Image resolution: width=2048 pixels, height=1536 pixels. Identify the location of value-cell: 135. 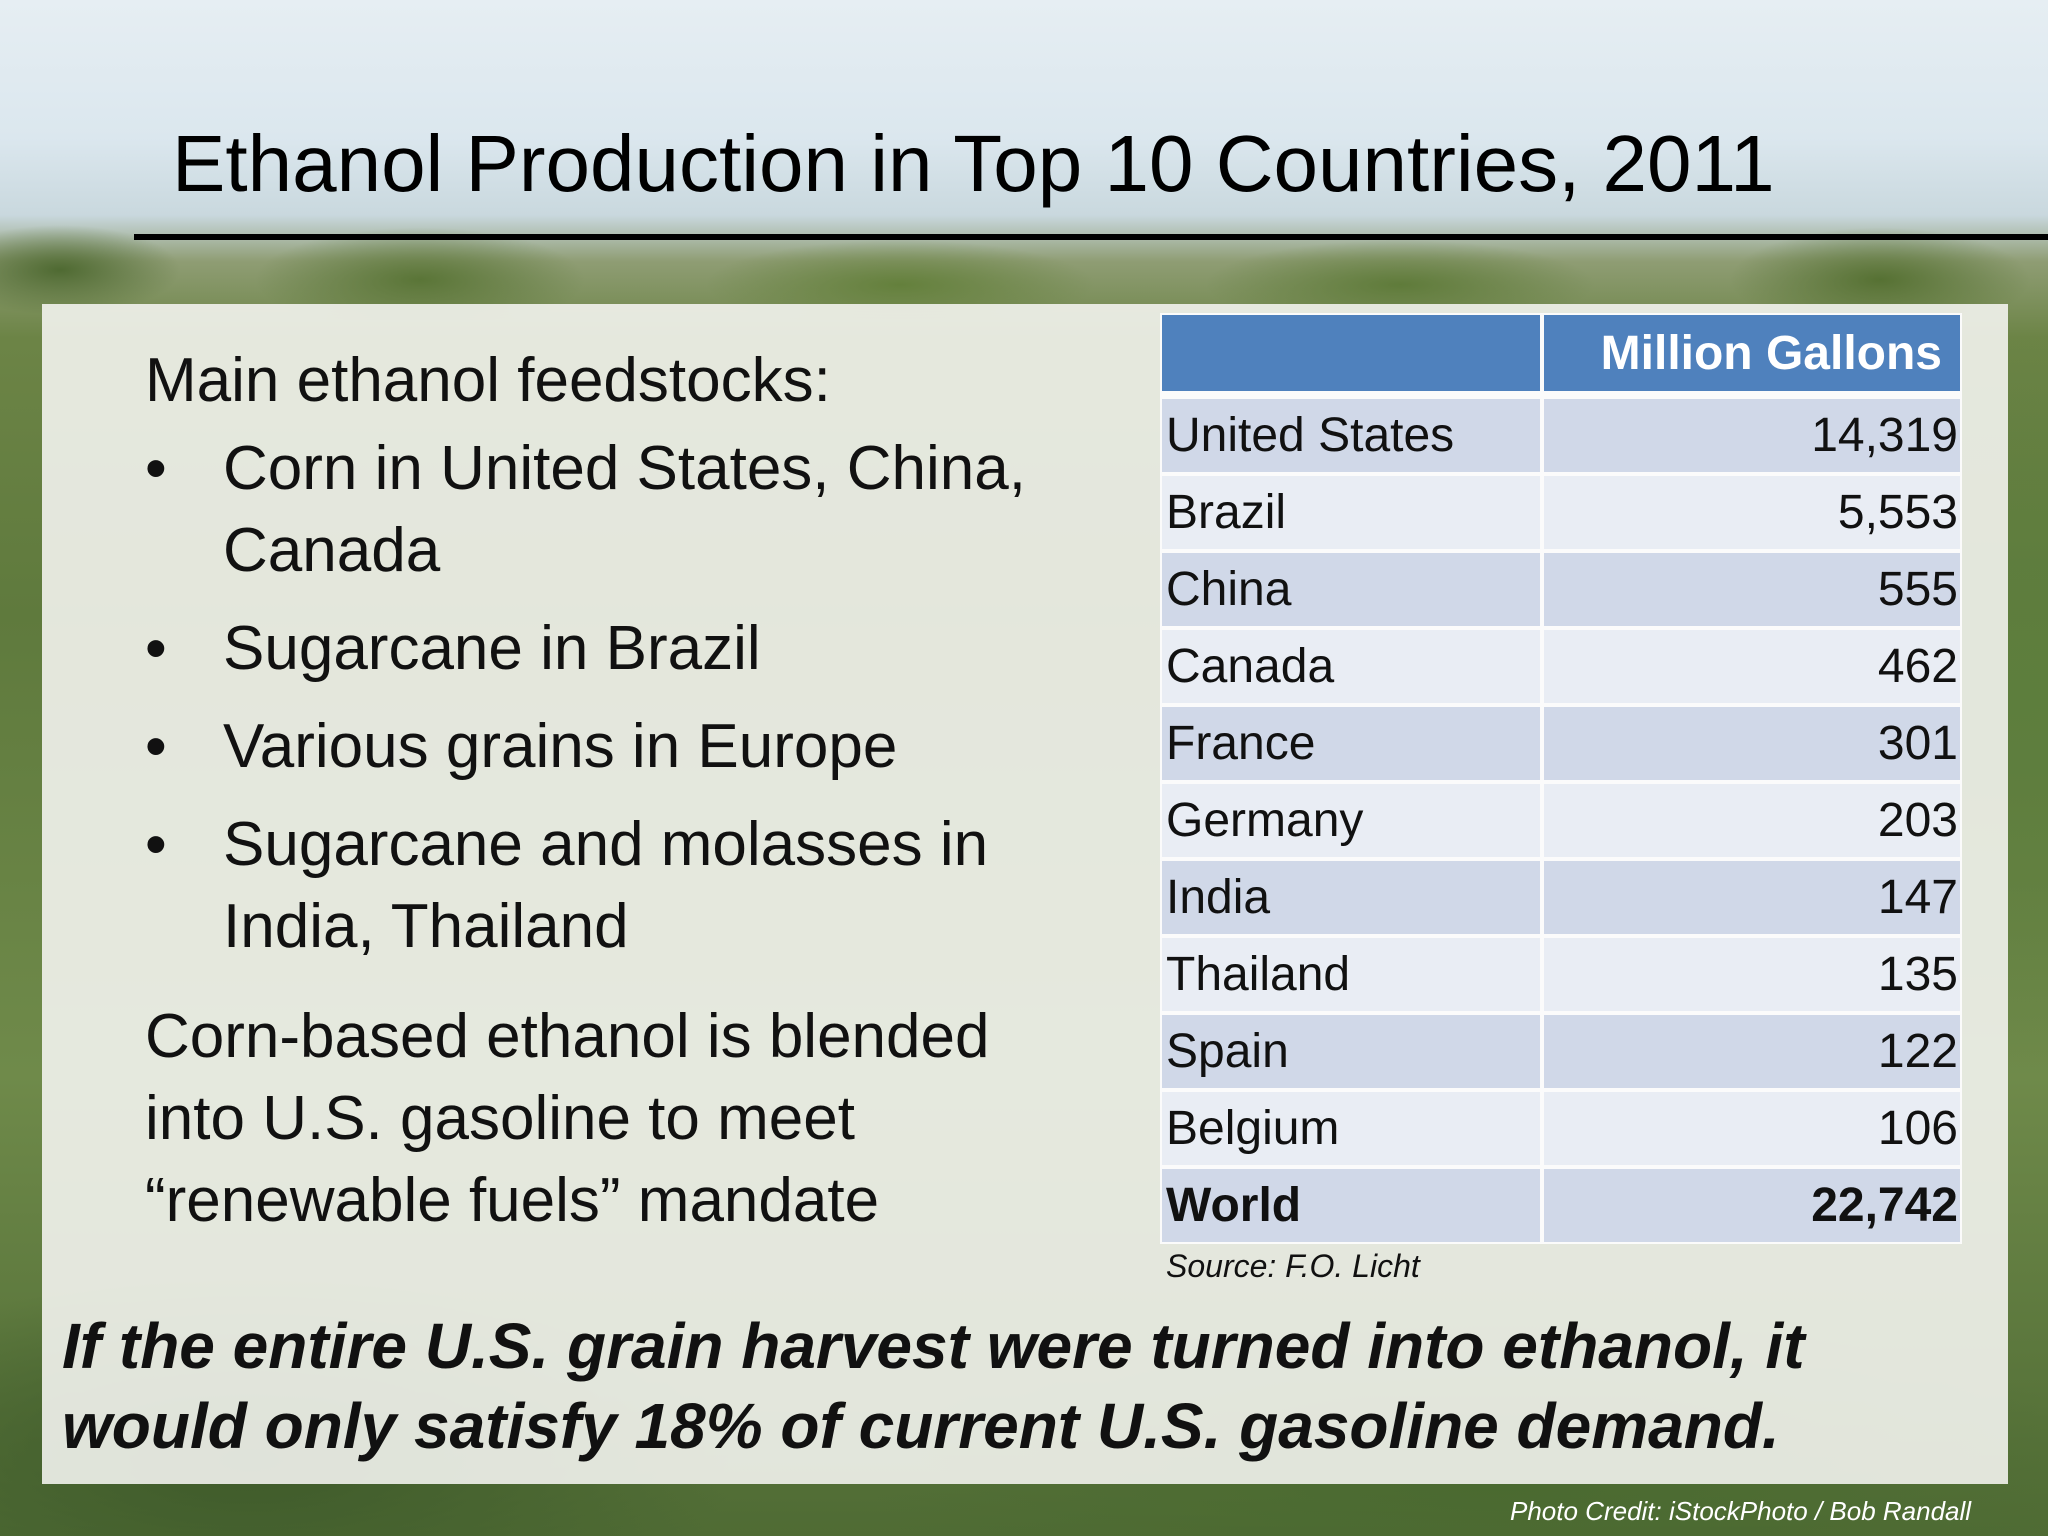
(1752, 974).